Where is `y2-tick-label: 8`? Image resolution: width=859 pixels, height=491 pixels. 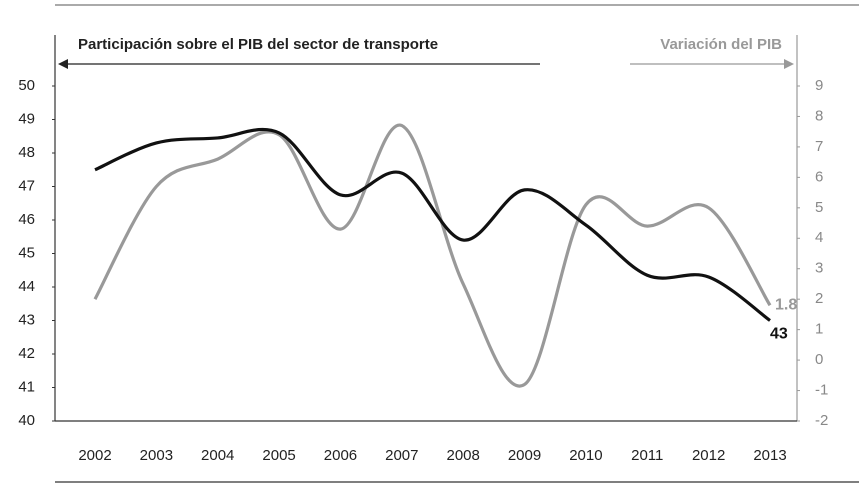 y2-tick-label: 8 is located at coordinates (819, 115).